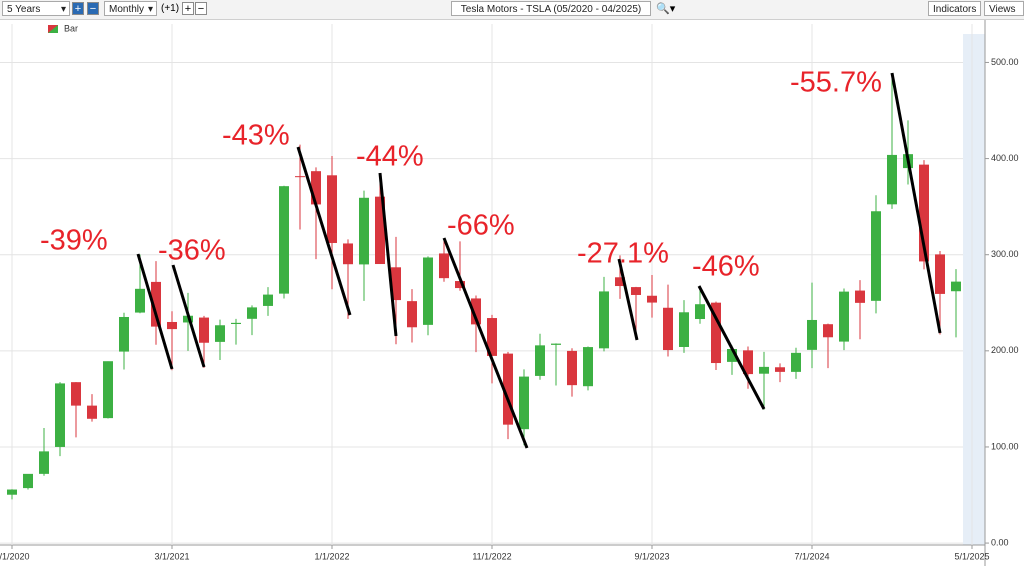  Describe the element at coordinates (623, 254) in the screenshot. I see `annotation: -27.1%` at that location.